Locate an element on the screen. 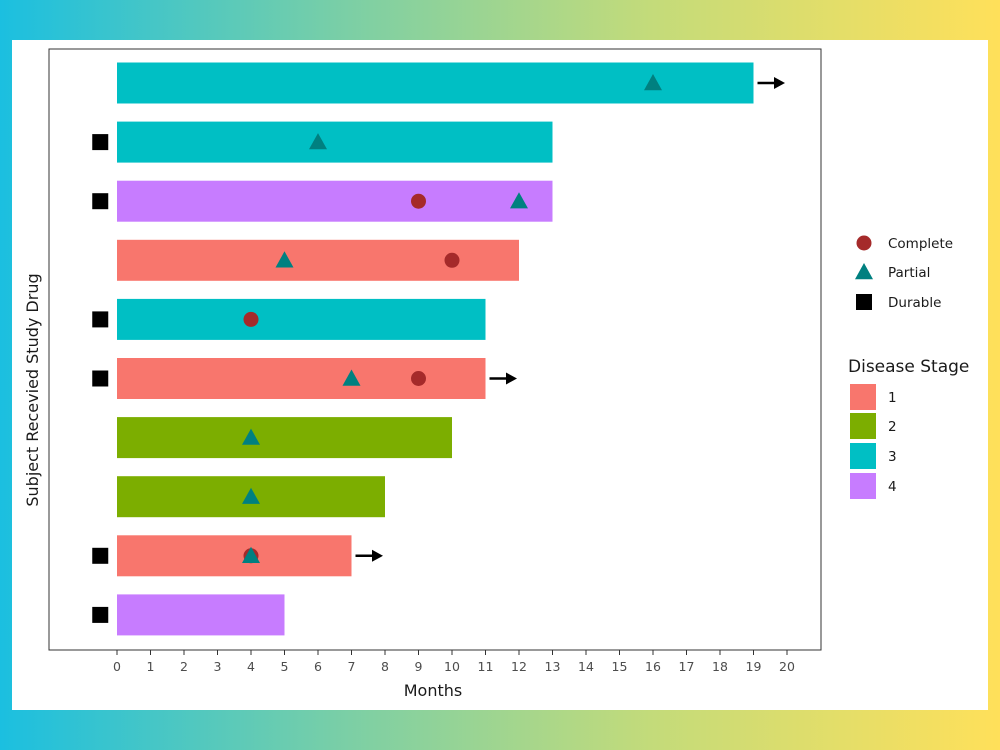 The image size is (1000, 750). legend-stage-item: 4 is located at coordinates (873, 486).